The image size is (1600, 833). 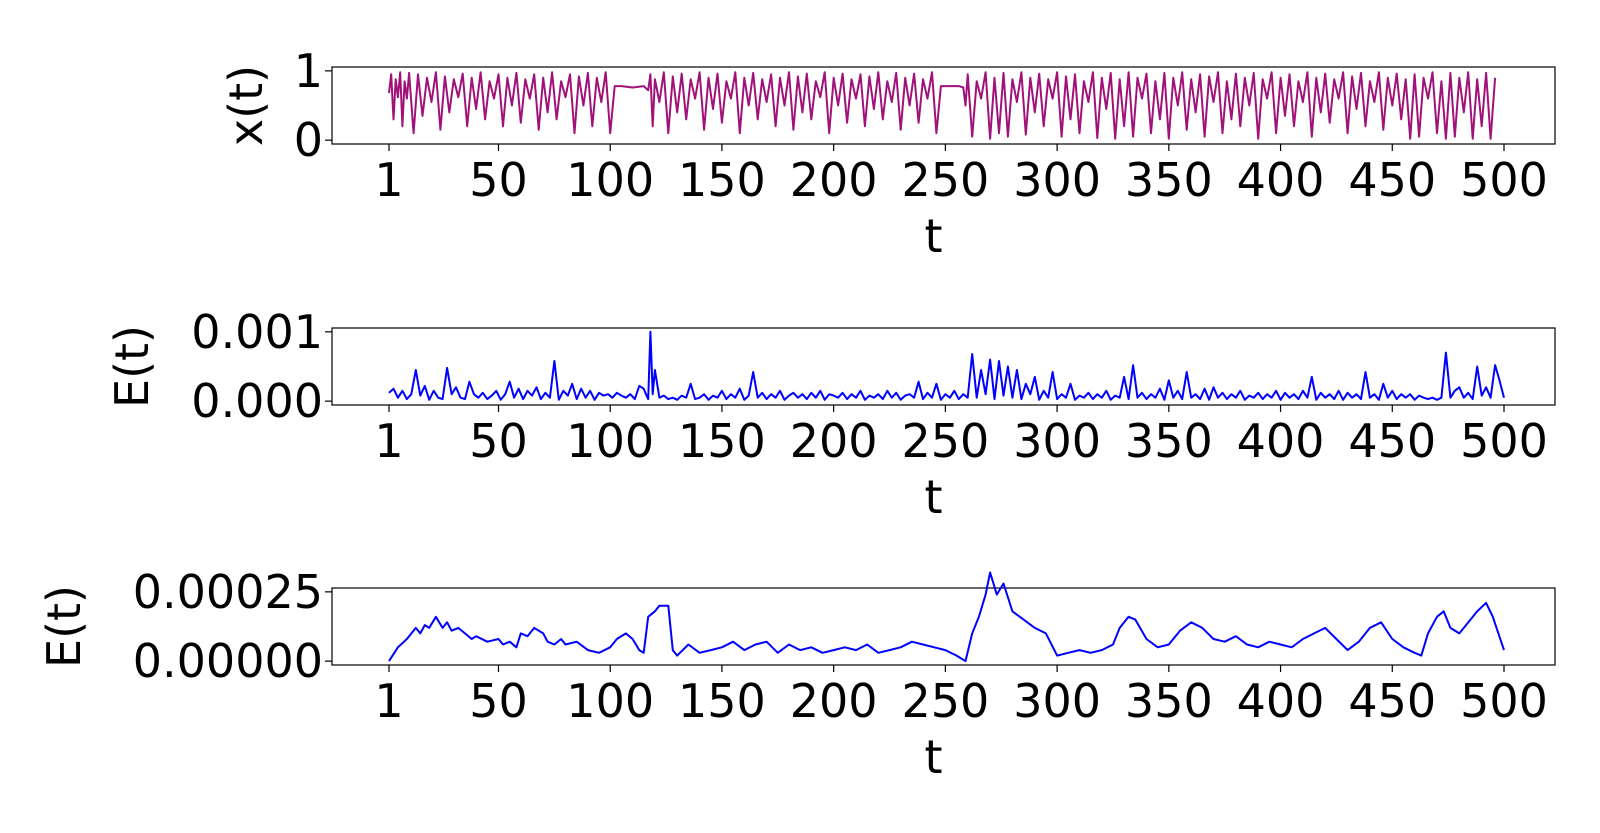 What do you see at coordinates (257, 332) in the screenshot?
I see `y-tick-label: 0.001` at bounding box center [257, 332].